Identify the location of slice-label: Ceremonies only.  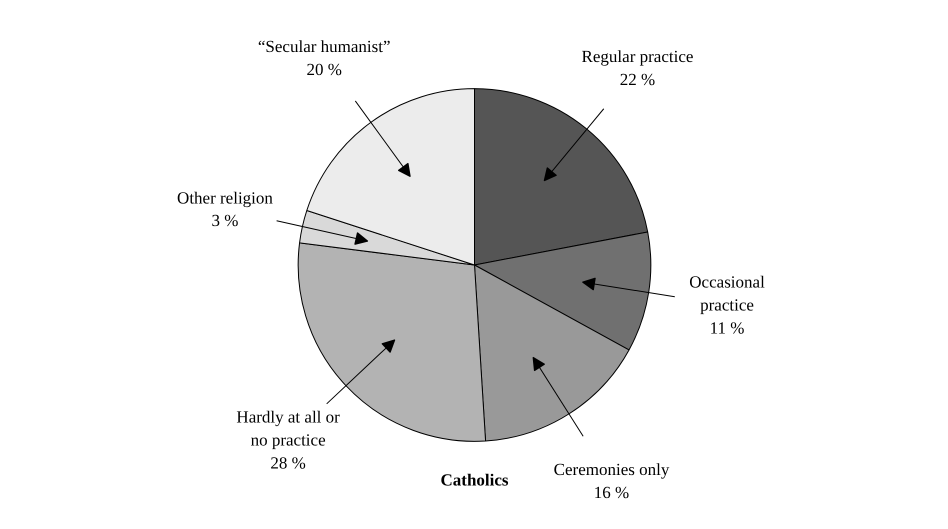
(612, 469).